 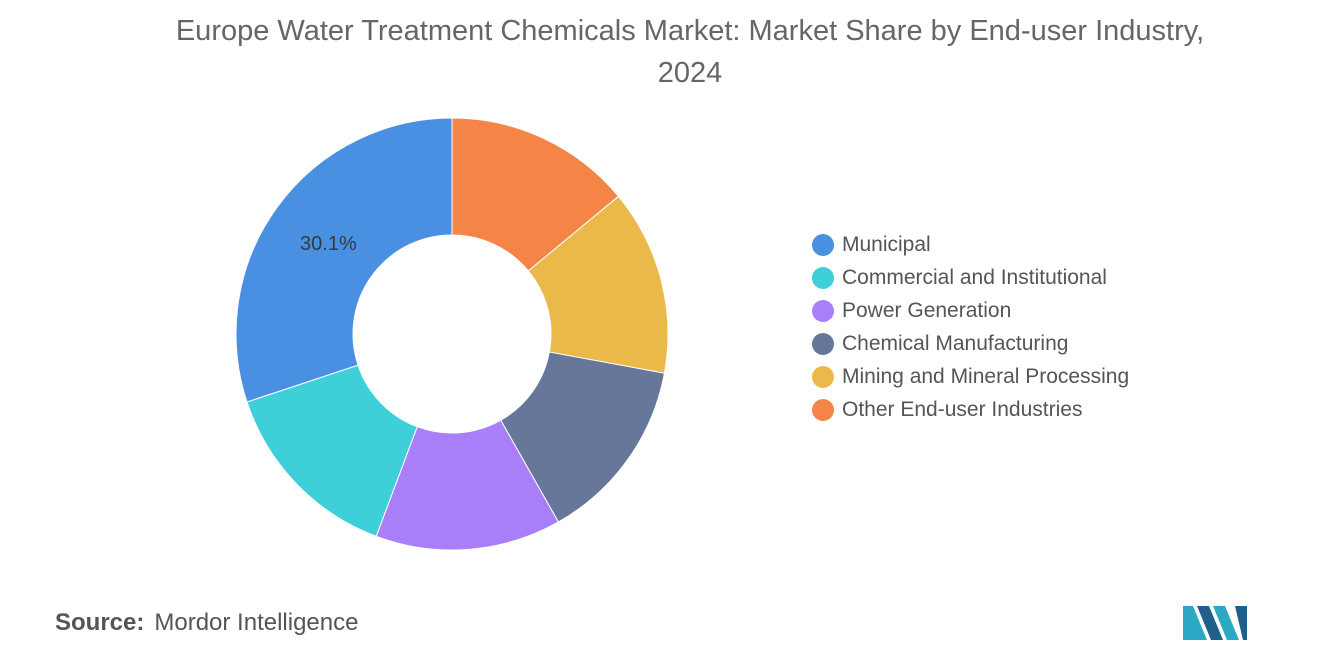 I want to click on legend-item: Chemical Manufacturing, so click(x=970, y=343).